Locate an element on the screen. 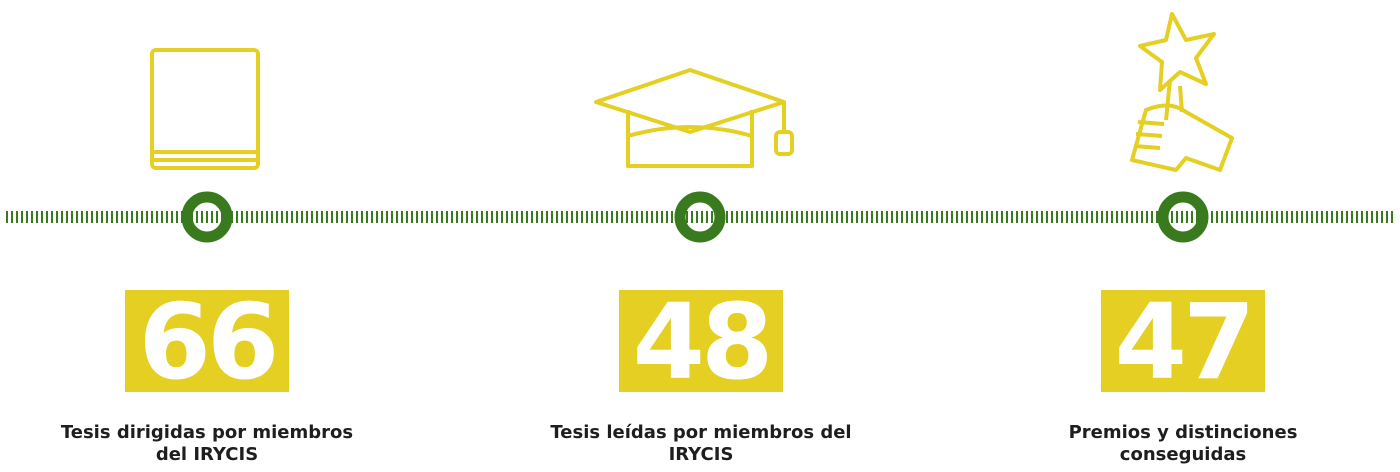 This screenshot has width=1400, height=472. stat-label: Premios y distinciones conseguidas is located at coordinates (1183, 443).